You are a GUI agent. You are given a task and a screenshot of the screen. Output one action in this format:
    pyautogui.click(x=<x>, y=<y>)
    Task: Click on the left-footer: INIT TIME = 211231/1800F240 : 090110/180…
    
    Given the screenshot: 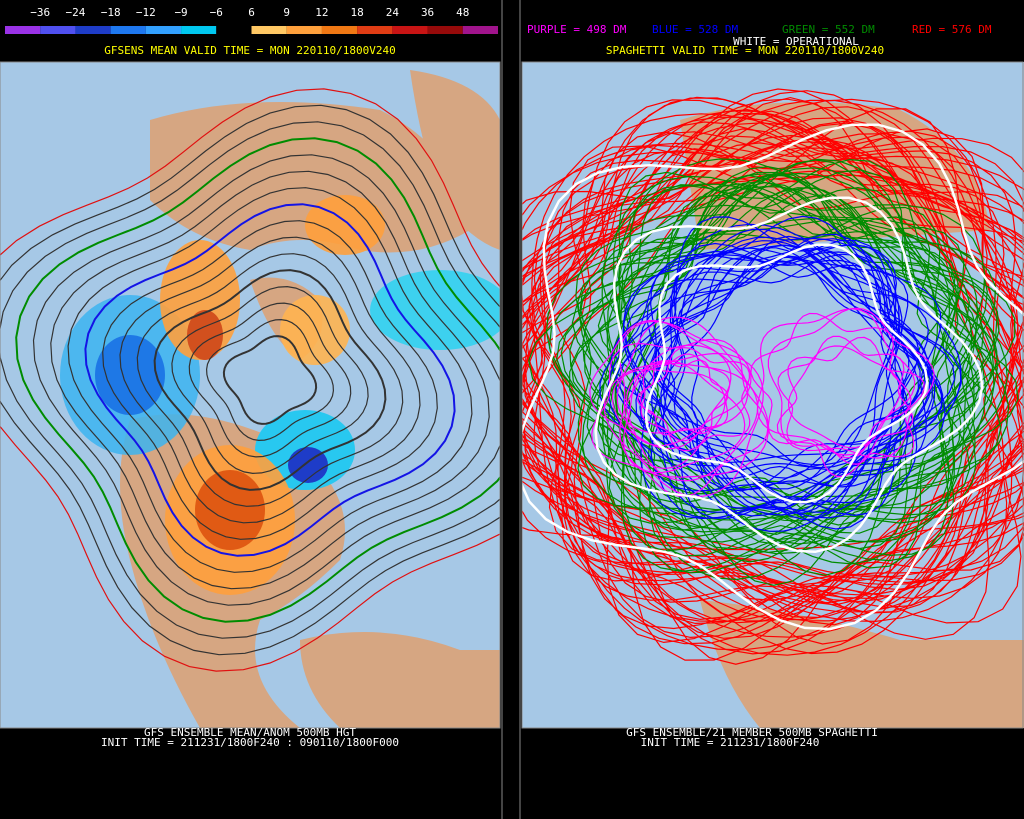 What is the action you would take?
    pyautogui.click(x=250, y=742)
    